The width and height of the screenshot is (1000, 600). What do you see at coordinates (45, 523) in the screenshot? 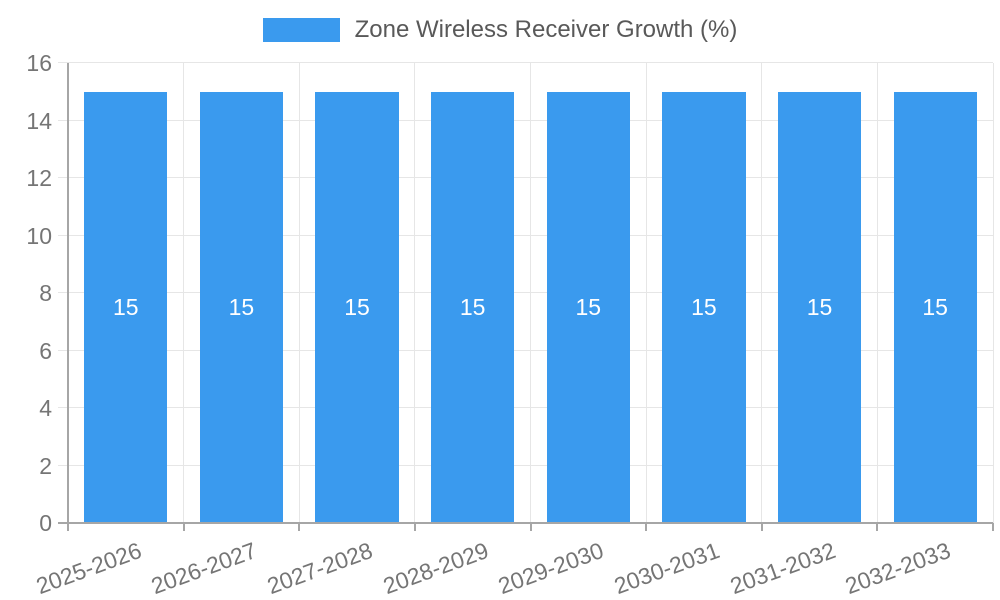
I see `y-axis-tick-label: 0` at bounding box center [45, 523].